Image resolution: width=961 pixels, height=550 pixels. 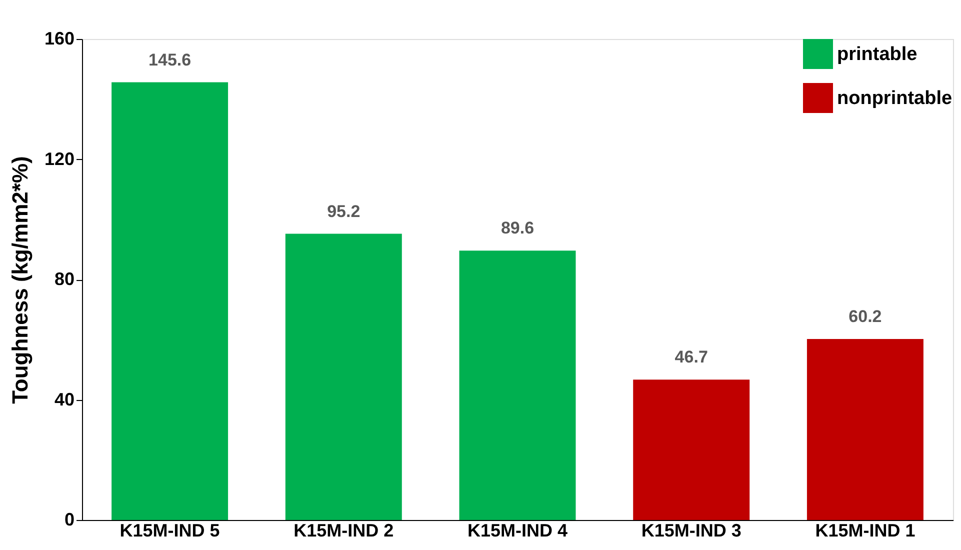 What do you see at coordinates (19, 280) in the screenshot?
I see `y-axis-title: Toughness (kg/mm2*%)` at bounding box center [19, 280].